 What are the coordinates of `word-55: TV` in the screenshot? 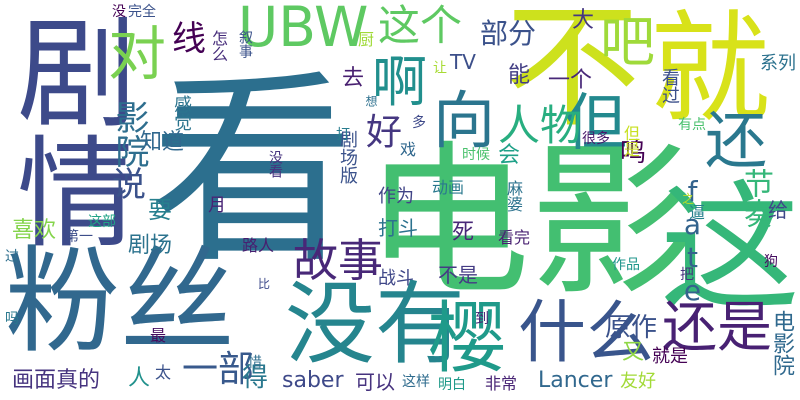 It's located at (463, 62).